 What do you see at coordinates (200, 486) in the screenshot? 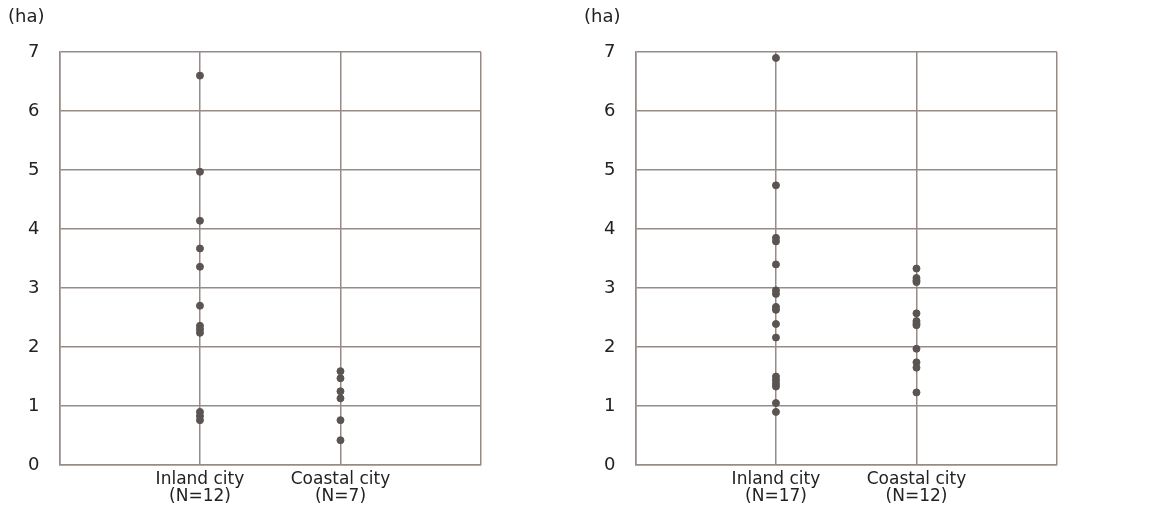
I see `x-tick-label: Inland city (N=12)` at bounding box center [200, 486].